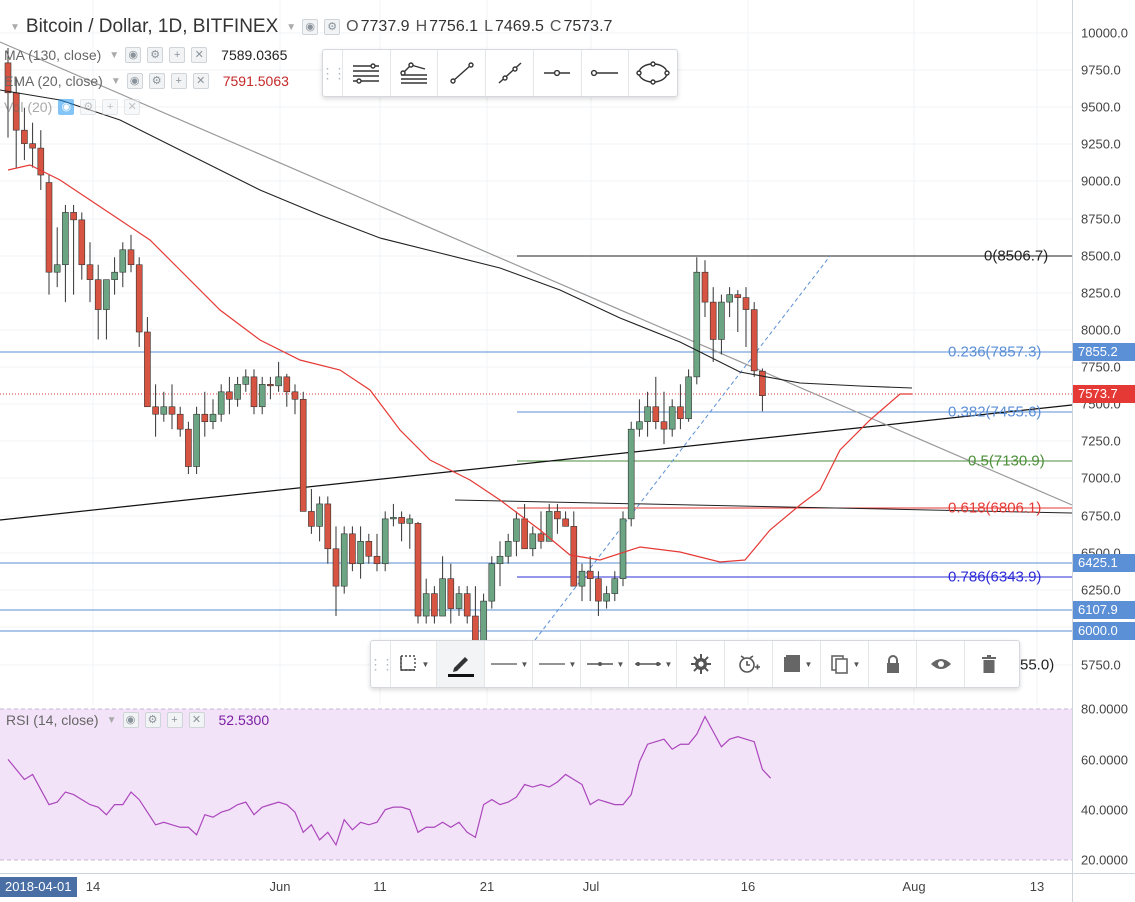  I want to click on horizontal-lines-icon, so click(367, 73).